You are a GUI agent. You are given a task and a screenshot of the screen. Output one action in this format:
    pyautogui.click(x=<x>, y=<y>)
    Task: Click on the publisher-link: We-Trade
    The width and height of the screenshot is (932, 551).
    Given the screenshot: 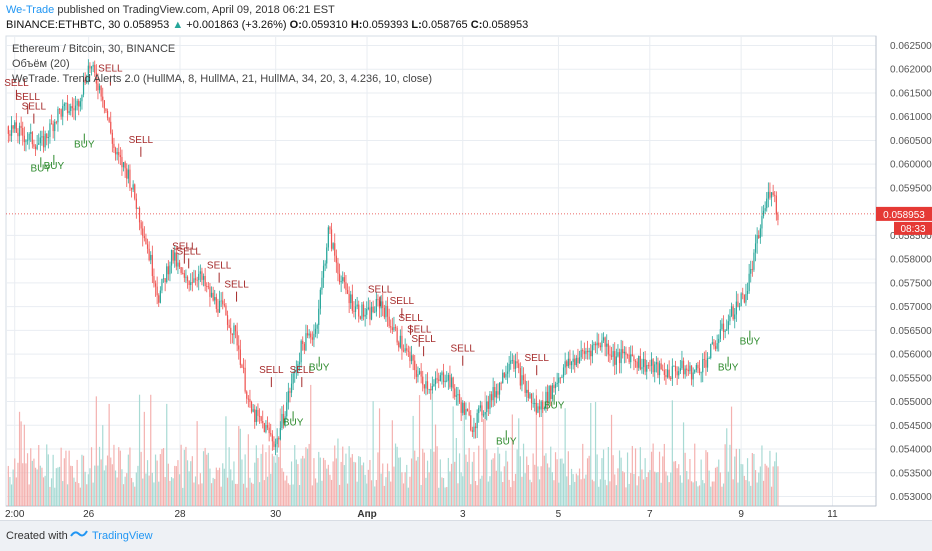 What is the action you would take?
    pyautogui.click(x=30, y=10)
    